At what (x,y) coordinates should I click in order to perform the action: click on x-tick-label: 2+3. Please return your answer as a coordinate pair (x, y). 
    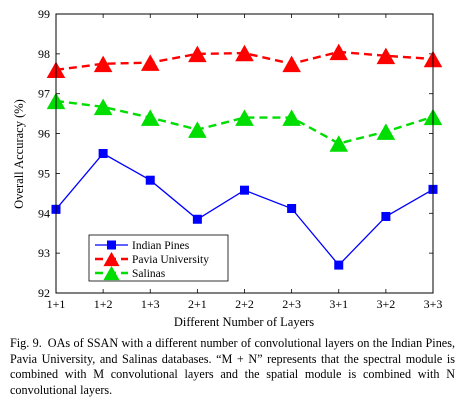
    Looking at the image, I should click on (291, 304).